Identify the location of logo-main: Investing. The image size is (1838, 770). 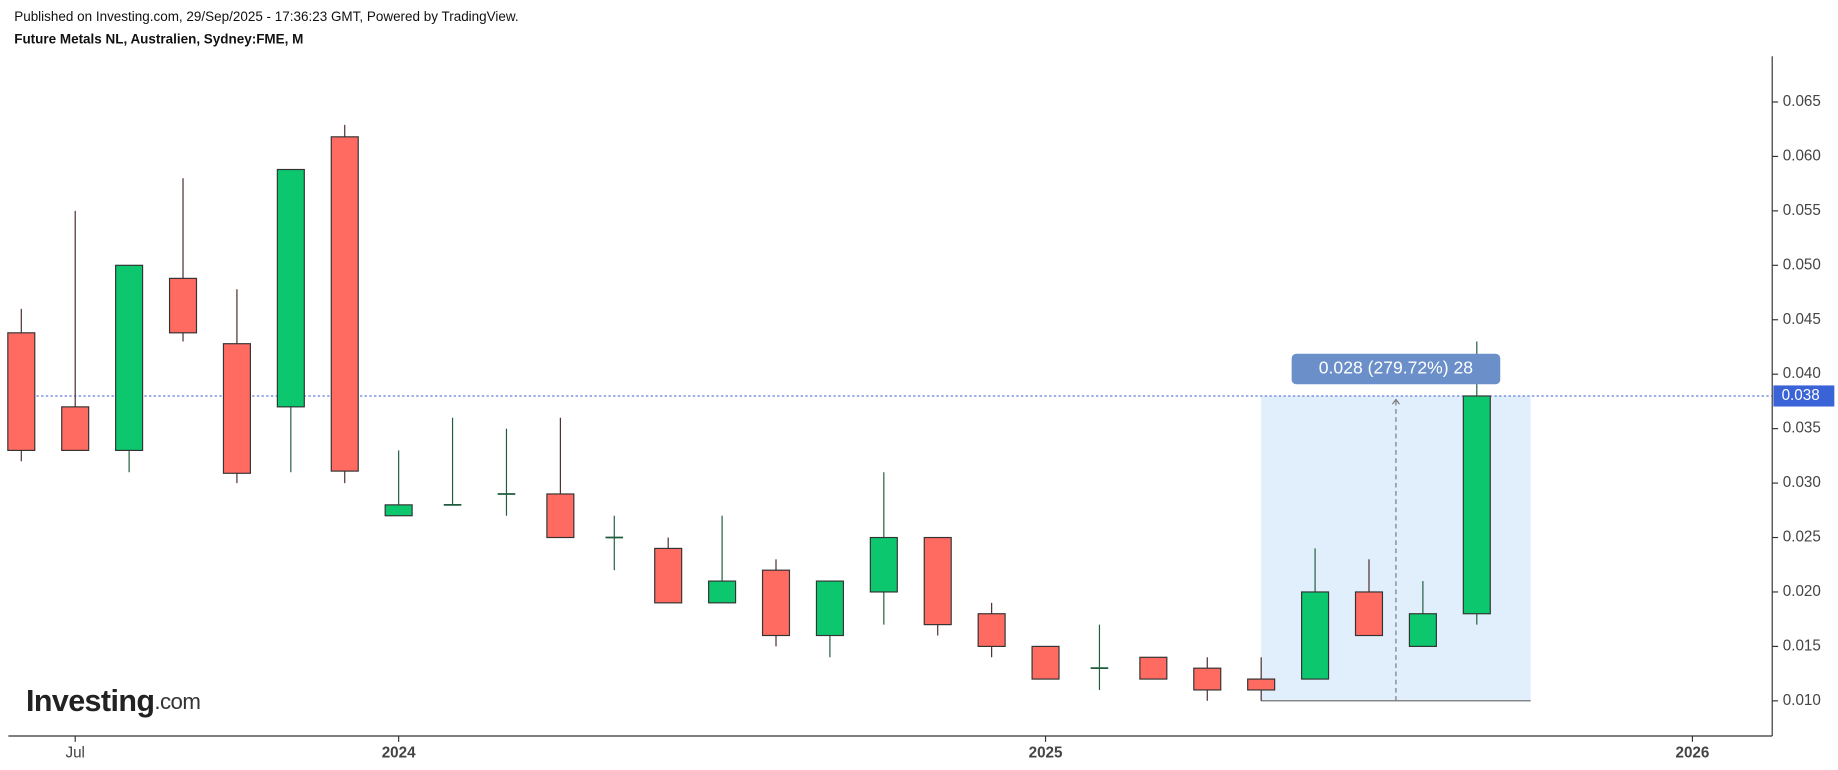
(90, 701).